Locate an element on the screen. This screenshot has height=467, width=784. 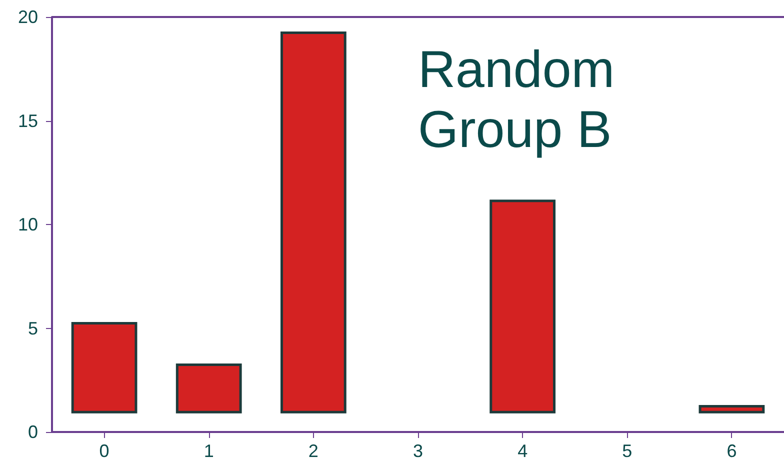
x-tick-label: 0 is located at coordinates (104, 451).